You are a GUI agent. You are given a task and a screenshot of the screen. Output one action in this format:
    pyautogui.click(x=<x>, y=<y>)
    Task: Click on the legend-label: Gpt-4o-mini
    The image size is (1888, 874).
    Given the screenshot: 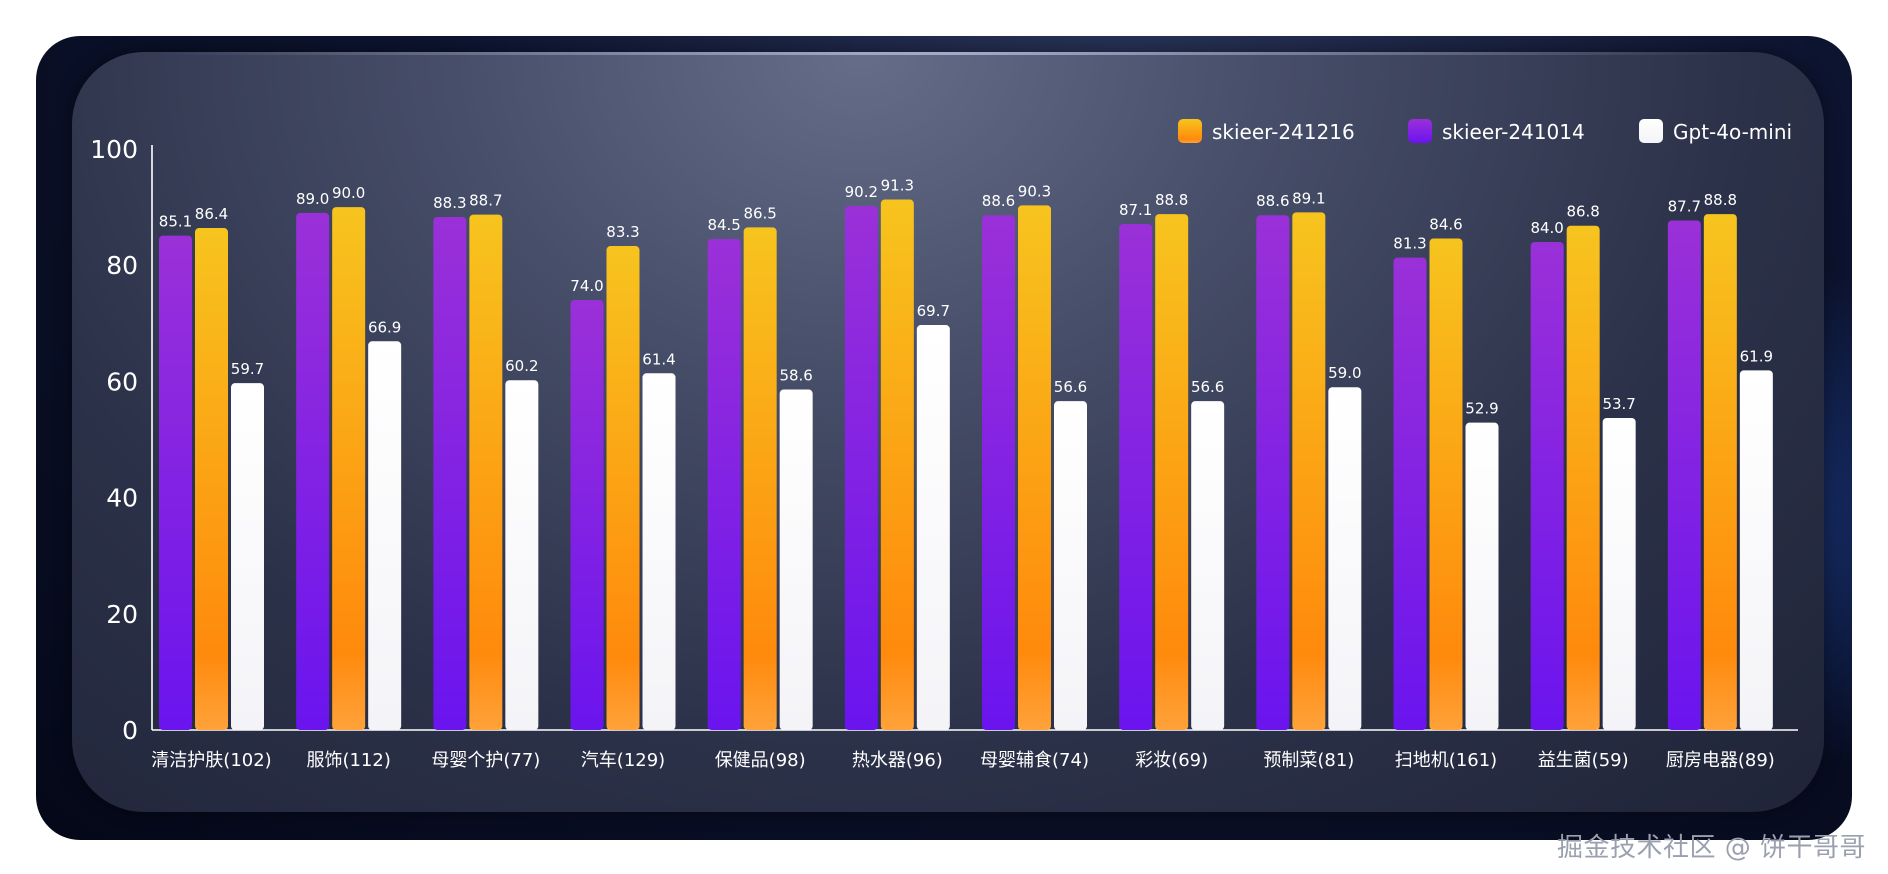 What is the action you would take?
    pyautogui.click(x=1732, y=132)
    